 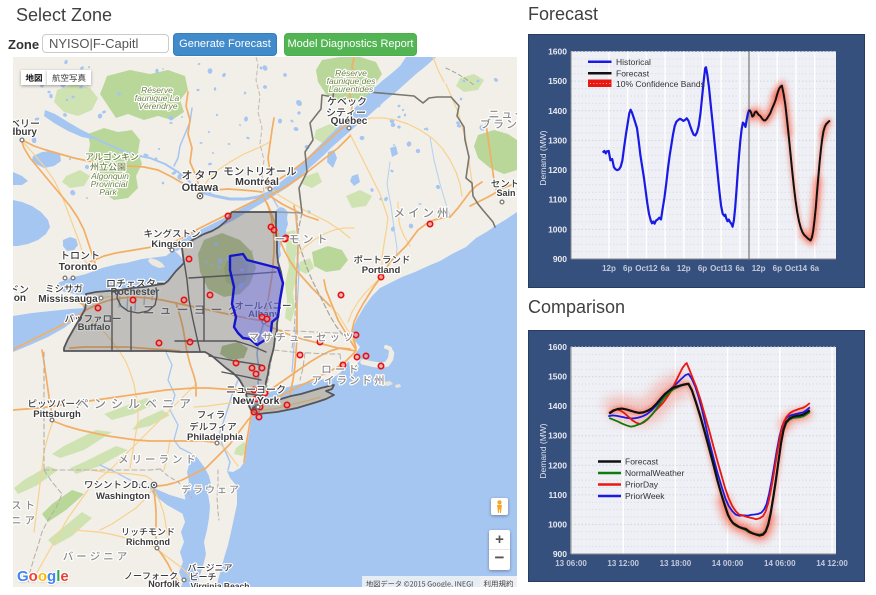 What do you see at coordinates (832, 563) in the screenshot?
I see `svg-text: 14 12:00` at bounding box center [832, 563].